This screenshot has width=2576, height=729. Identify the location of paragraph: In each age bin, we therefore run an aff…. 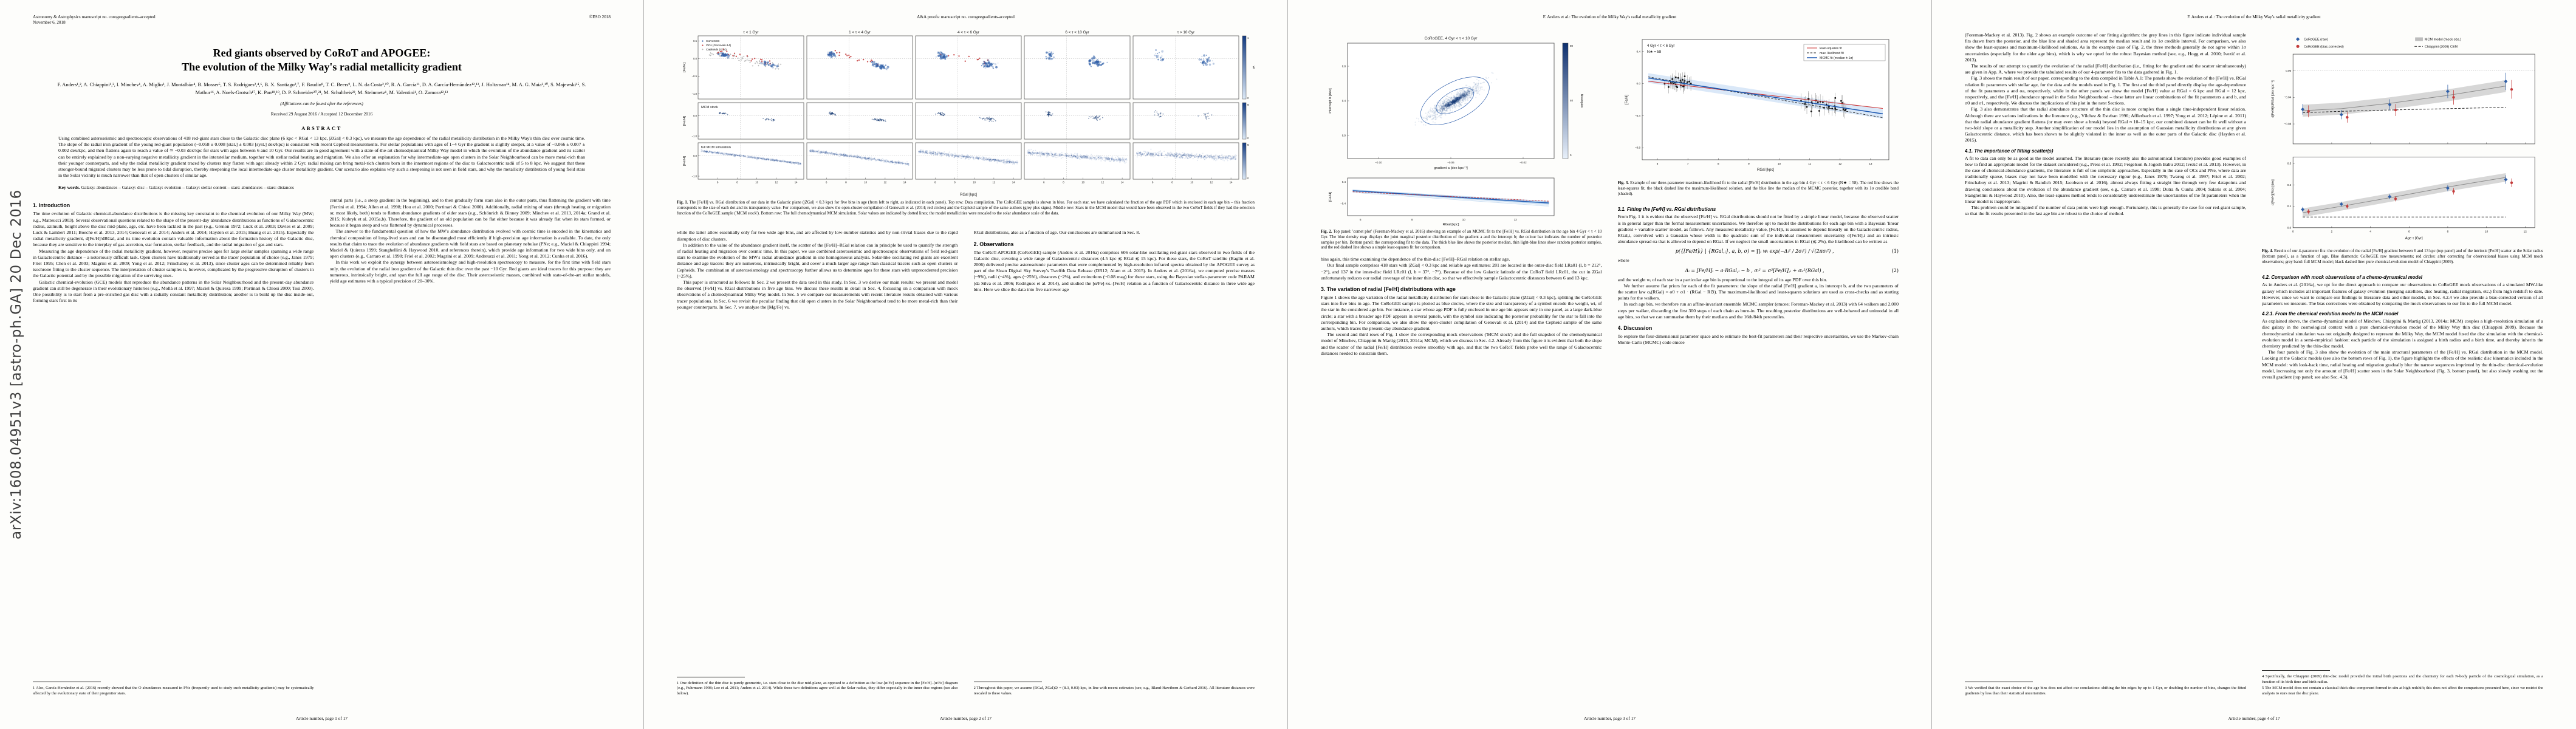
(1758, 311).